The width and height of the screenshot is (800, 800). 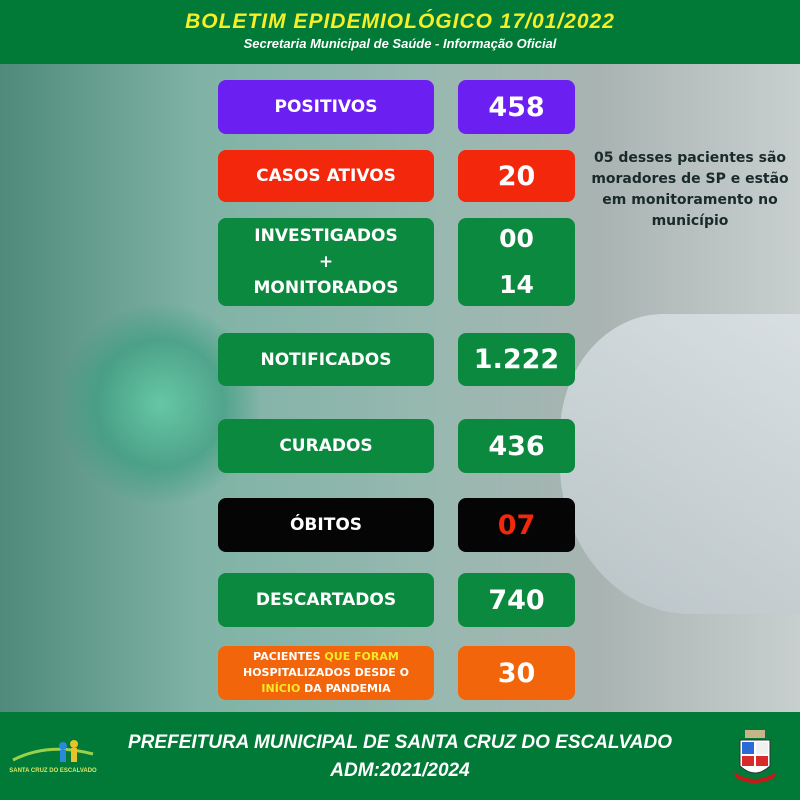 What do you see at coordinates (516, 673) in the screenshot?
I see `hospitalizados-value: 30` at bounding box center [516, 673].